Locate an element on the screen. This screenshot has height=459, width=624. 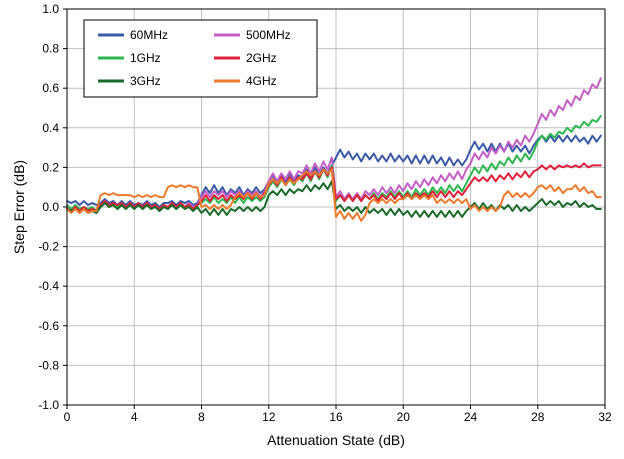
legend-label-1ghz: 1GHz is located at coordinates (145, 58).